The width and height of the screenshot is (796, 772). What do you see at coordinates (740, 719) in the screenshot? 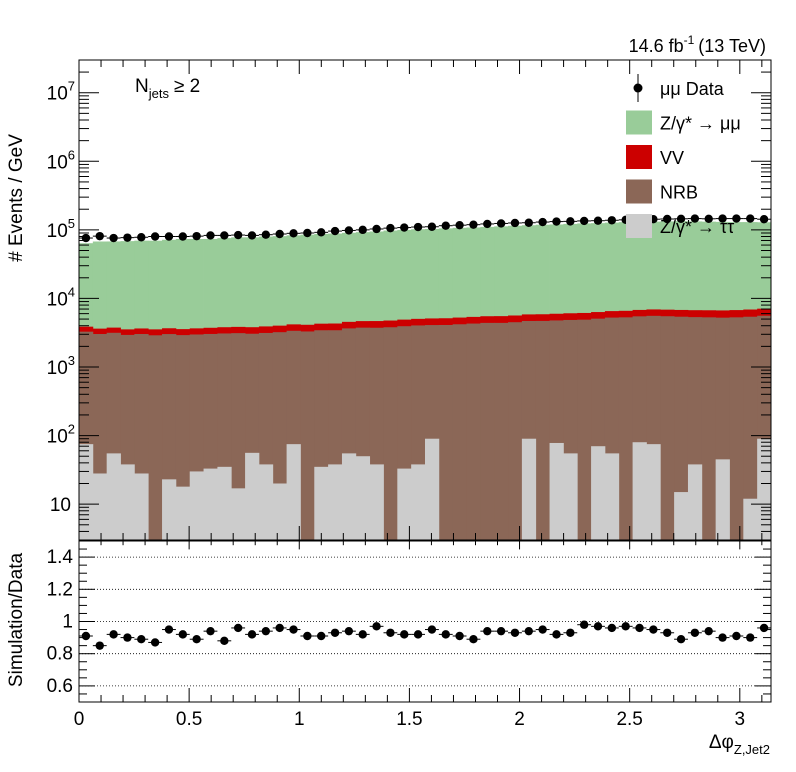
I see `x-tick-label: 3` at bounding box center [740, 719].